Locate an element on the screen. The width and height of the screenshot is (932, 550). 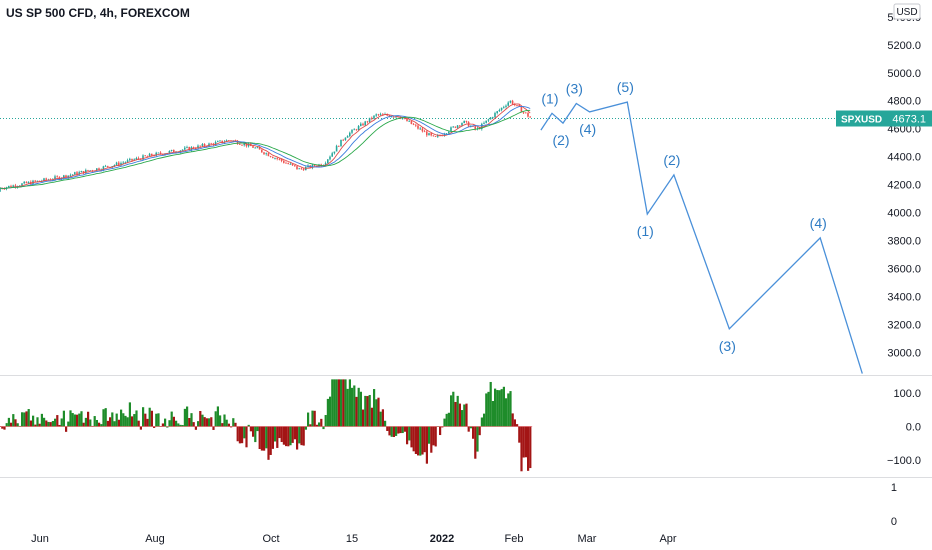
price-tick-label: 4000.0 is located at coordinates (904, 214).